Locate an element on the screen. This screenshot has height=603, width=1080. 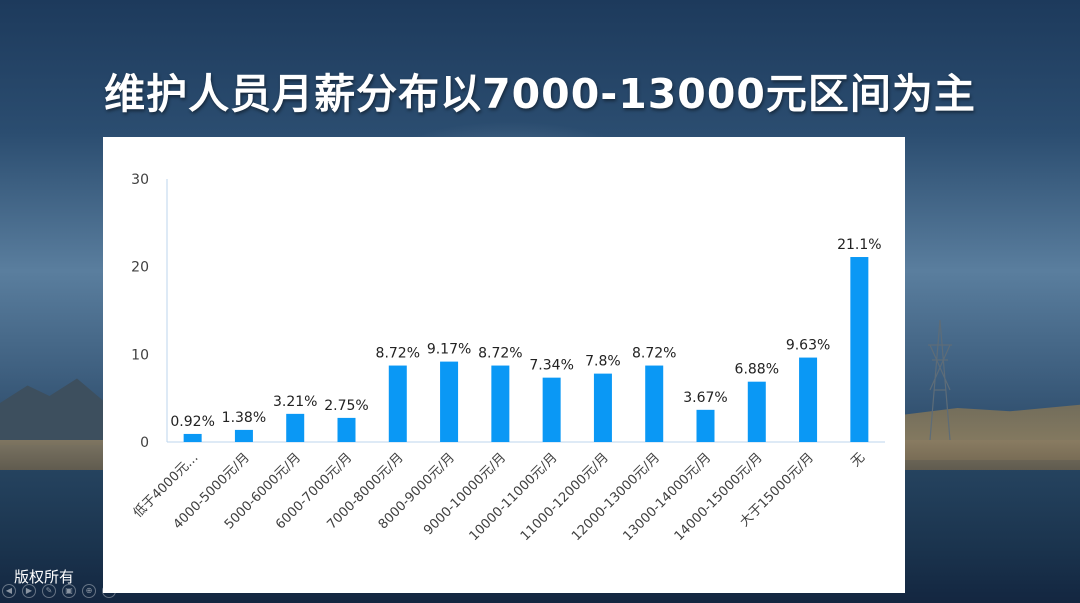
slide-title: 维护人员月薪分布以7000-13000元区间为主 is located at coordinates (540, 94).